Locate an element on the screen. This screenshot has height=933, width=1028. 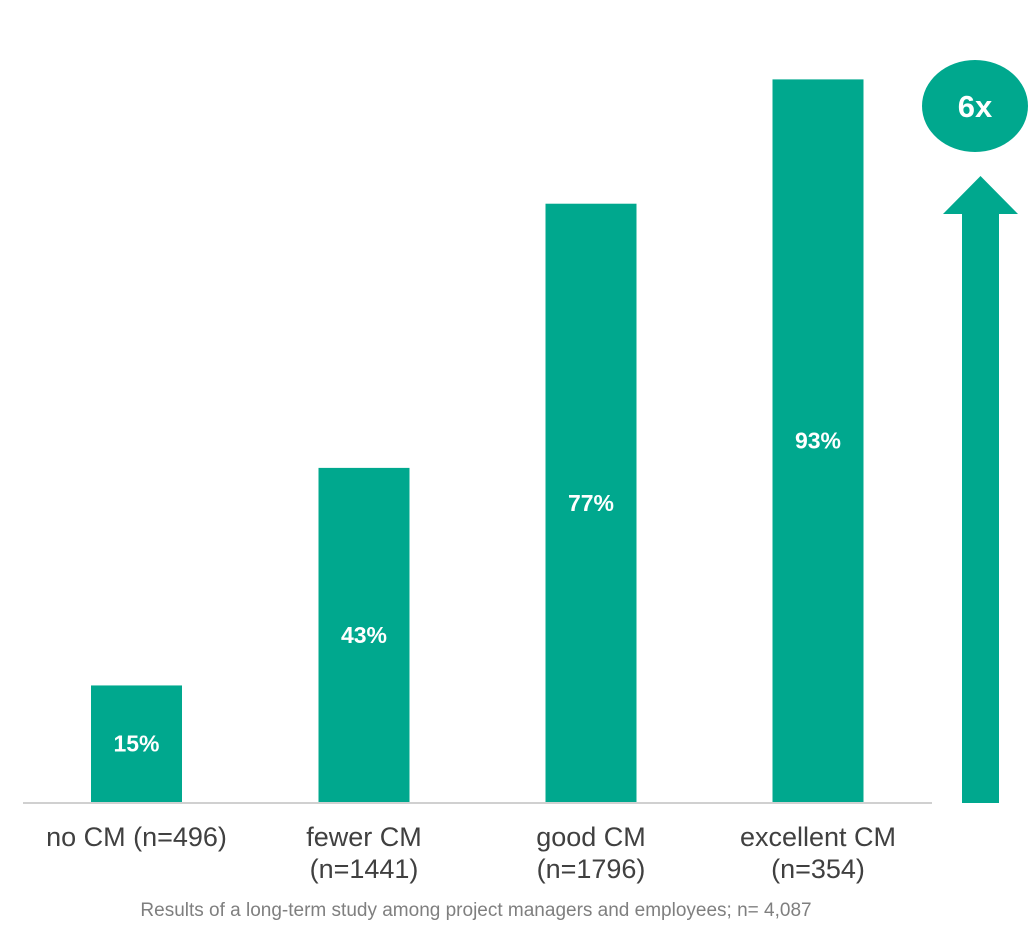
data-label-2: 43% is located at coordinates (364, 635).